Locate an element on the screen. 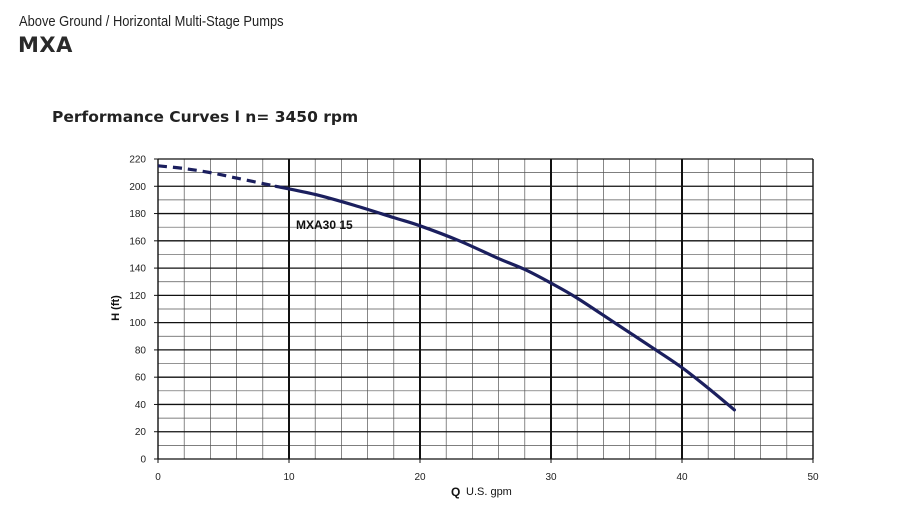  section-title: Performance Curves l n= 3450 rpm is located at coordinates (205, 117).